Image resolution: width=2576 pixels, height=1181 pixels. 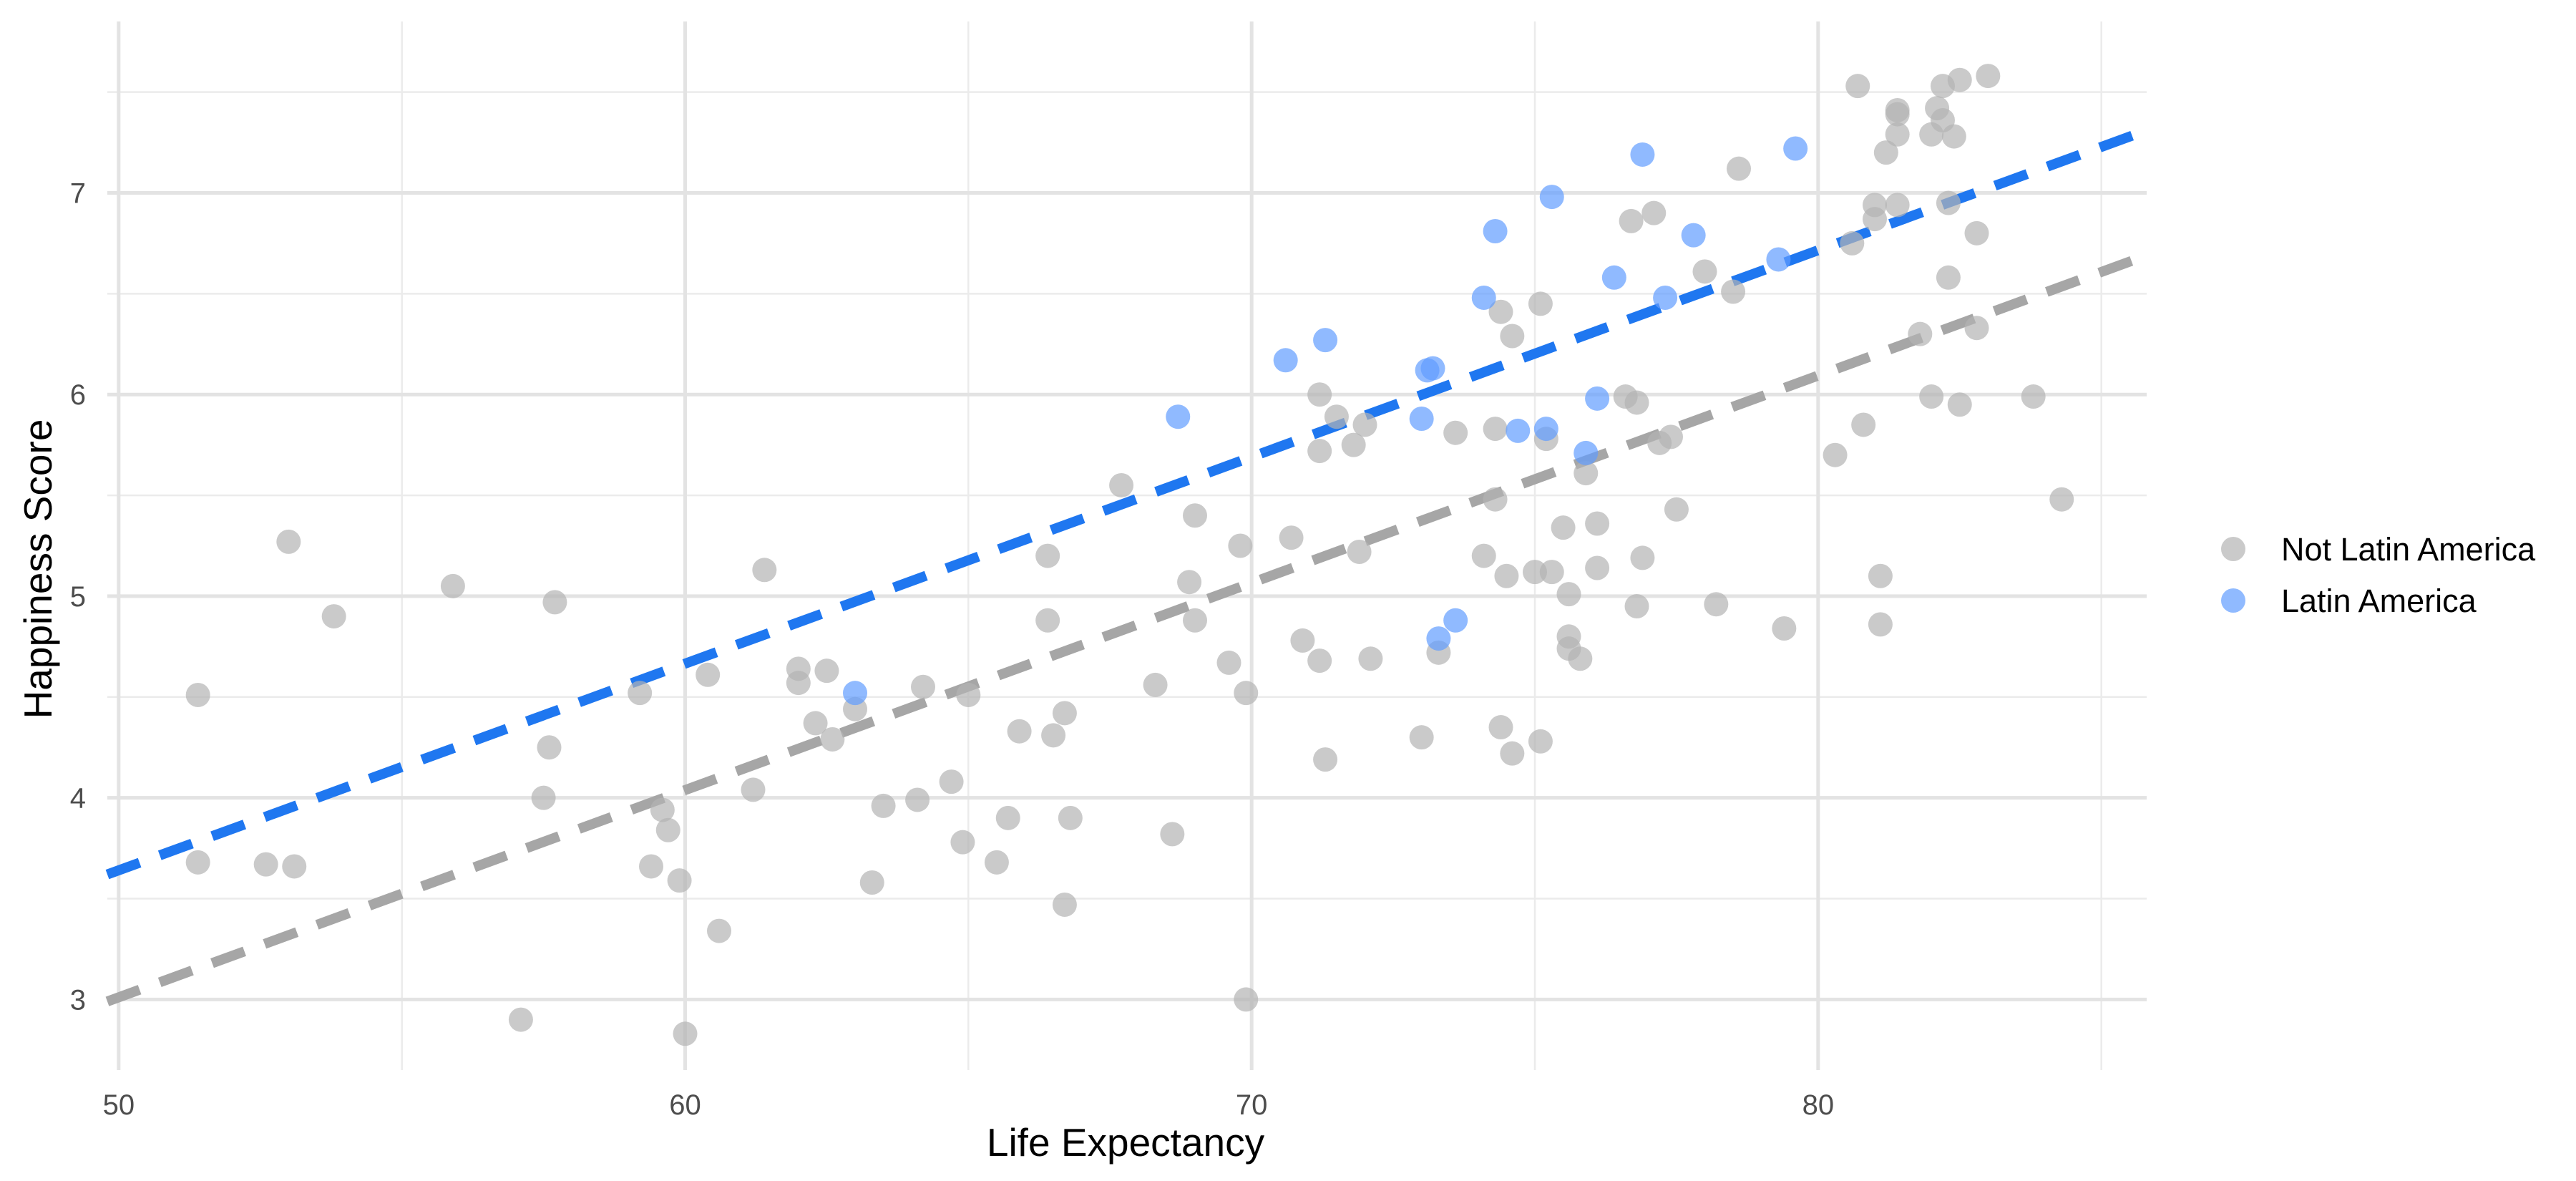 I want to click on x-axis-title: Life Expectancy, so click(x=1126, y=1142).